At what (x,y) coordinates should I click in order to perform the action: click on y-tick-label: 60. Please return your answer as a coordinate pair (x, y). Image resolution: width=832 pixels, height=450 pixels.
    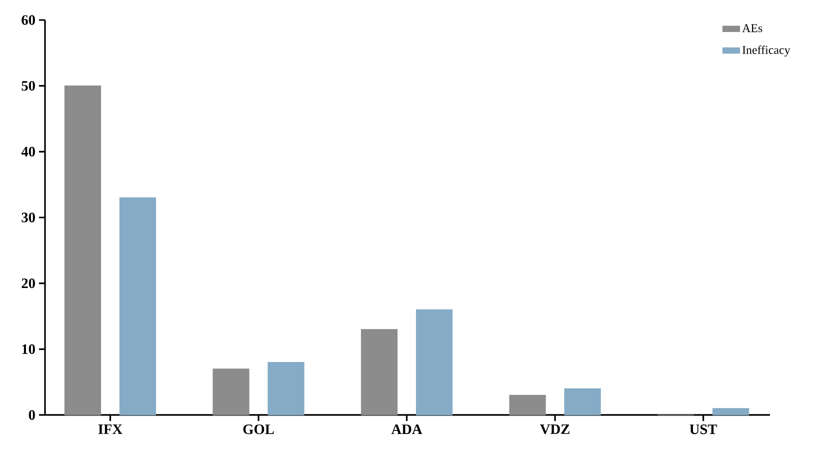
    Looking at the image, I should click on (28, 20).